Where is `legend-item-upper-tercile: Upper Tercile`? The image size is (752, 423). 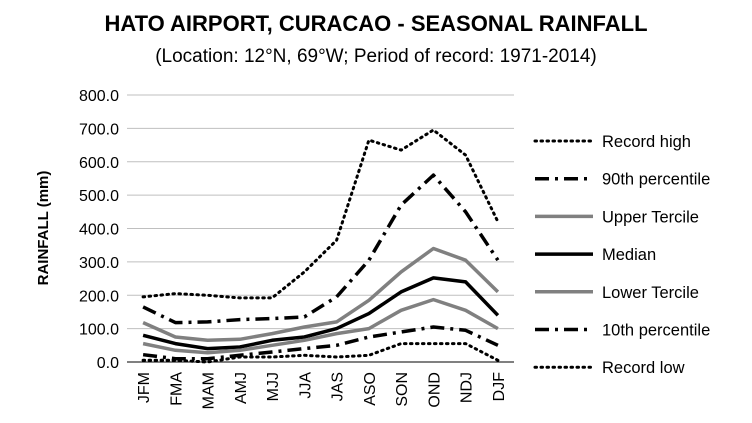 legend-item-upper-tercile: Upper Tercile is located at coordinates (617, 217).